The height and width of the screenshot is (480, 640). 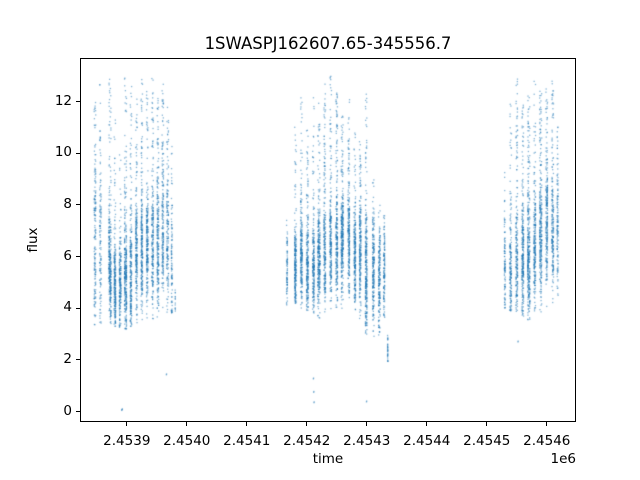 I want to click on y-axis-label: flux, so click(x=33, y=240).